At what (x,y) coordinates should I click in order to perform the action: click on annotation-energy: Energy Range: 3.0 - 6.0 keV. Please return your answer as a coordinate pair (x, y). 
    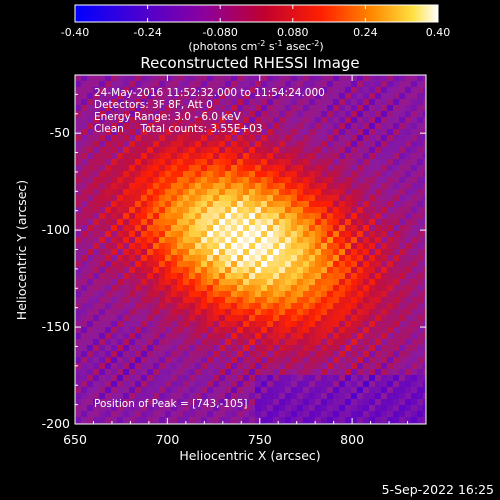
    Looking at the image, I should click on (168, 117).